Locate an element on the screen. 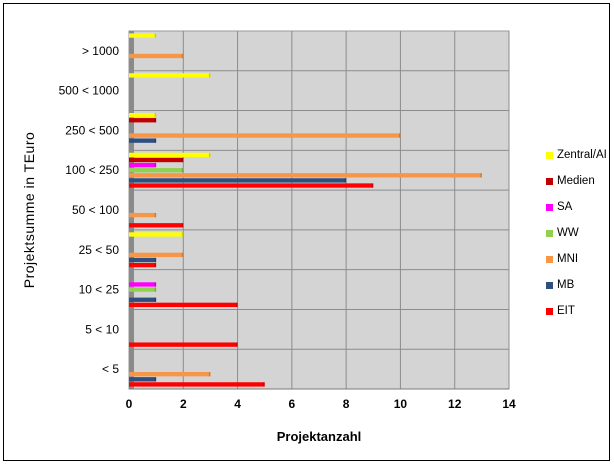  y-category-label: 10 < 25 is located at coordinates (99, 290).